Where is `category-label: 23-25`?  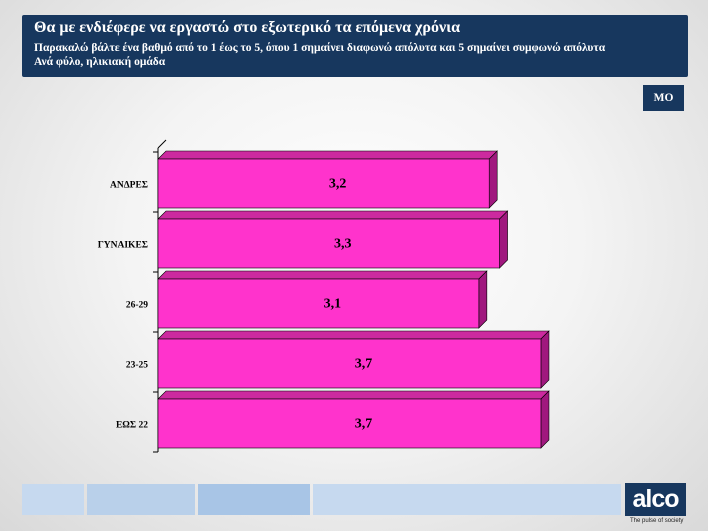 category-label: 23-25 is located at coordinates (137, 366).